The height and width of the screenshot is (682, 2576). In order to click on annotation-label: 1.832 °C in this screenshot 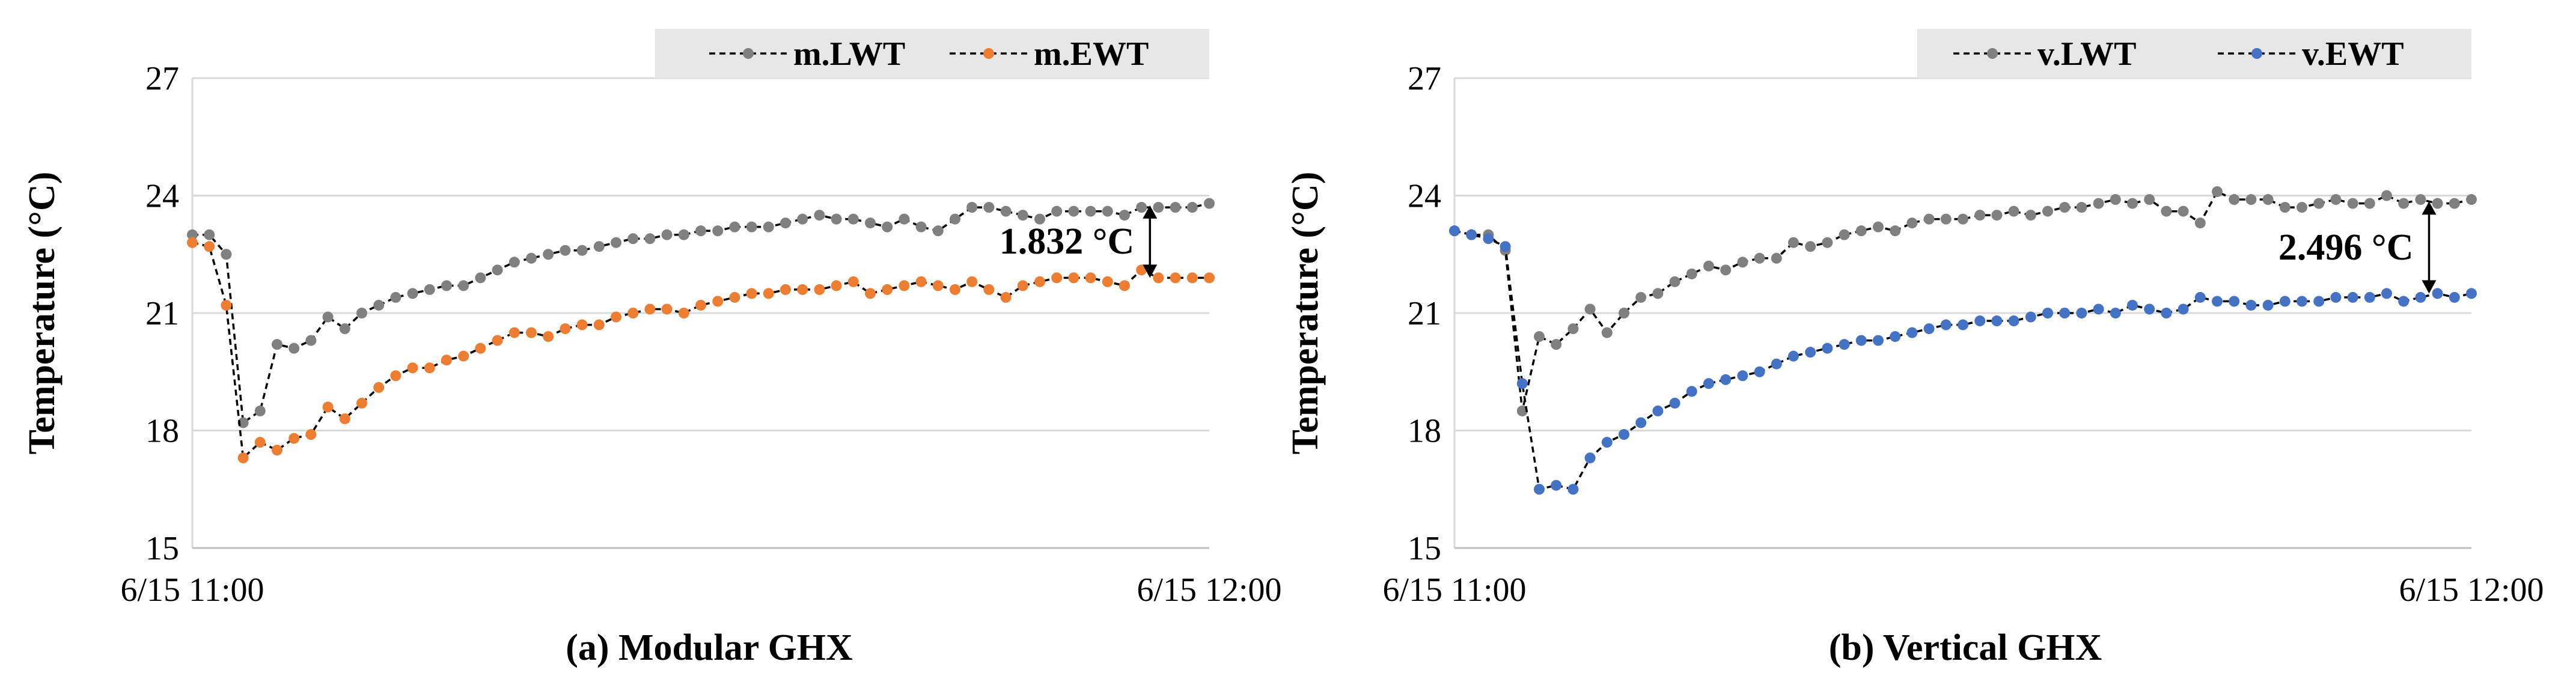, I will do `click(1067, 241)`.